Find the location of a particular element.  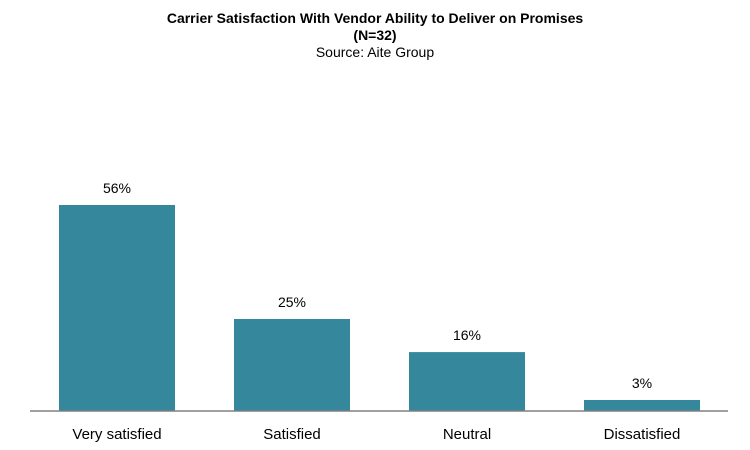

category-label: Satisfied is located at coordinates (292, 434).